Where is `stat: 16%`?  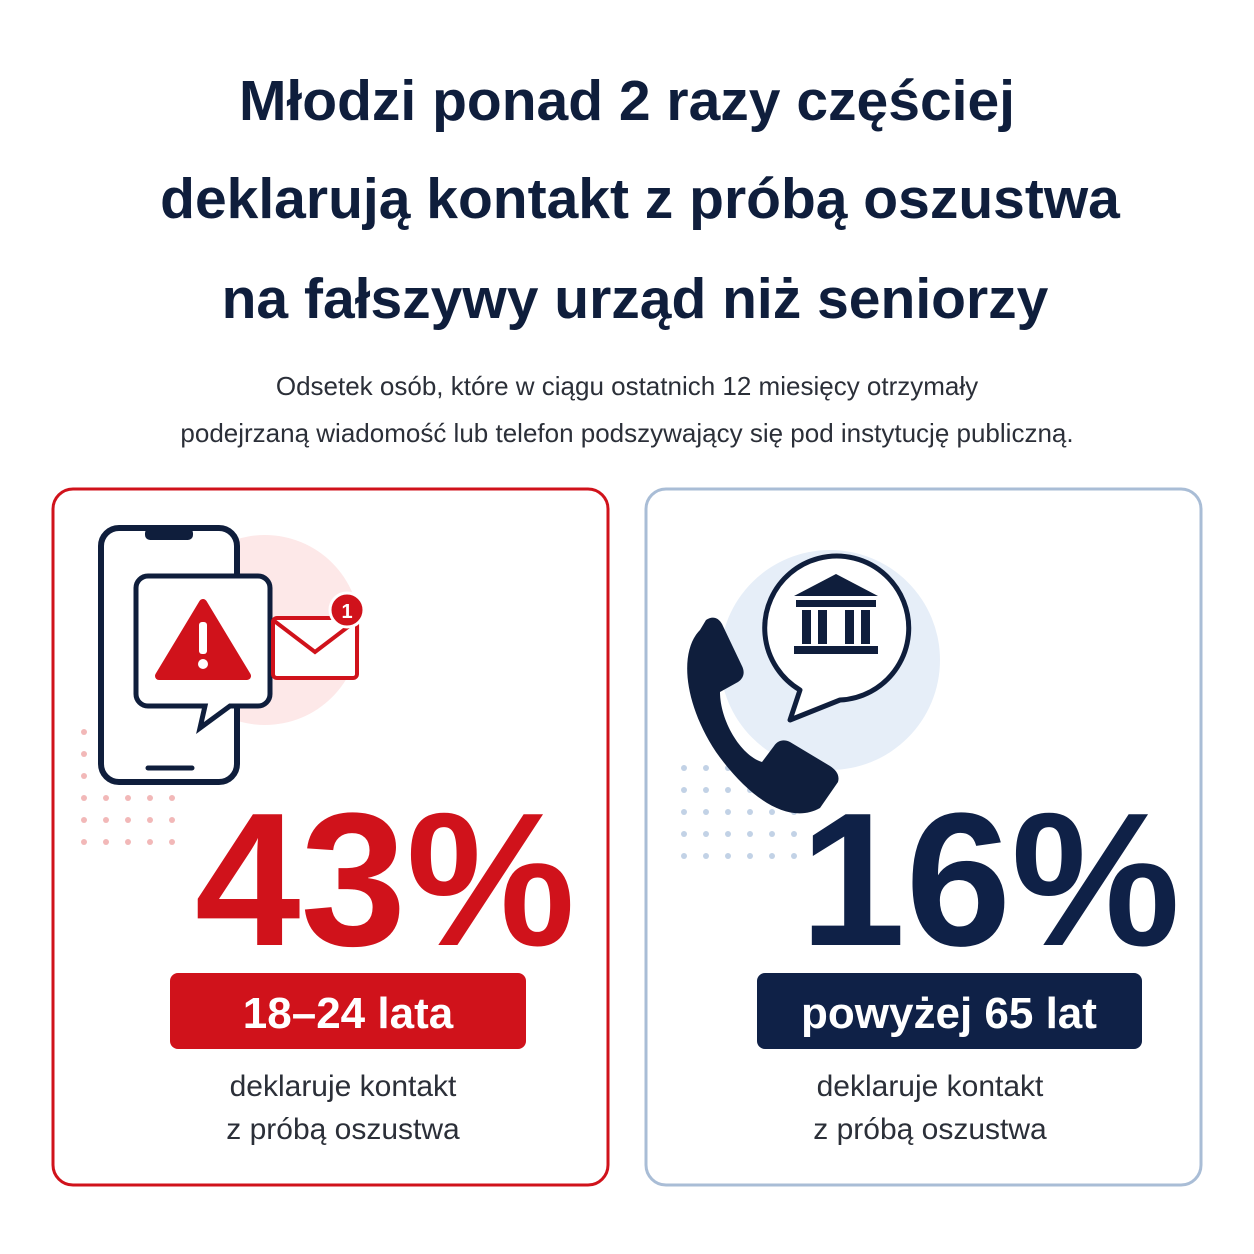
stat: 16% is located at coordinates (990, 880).